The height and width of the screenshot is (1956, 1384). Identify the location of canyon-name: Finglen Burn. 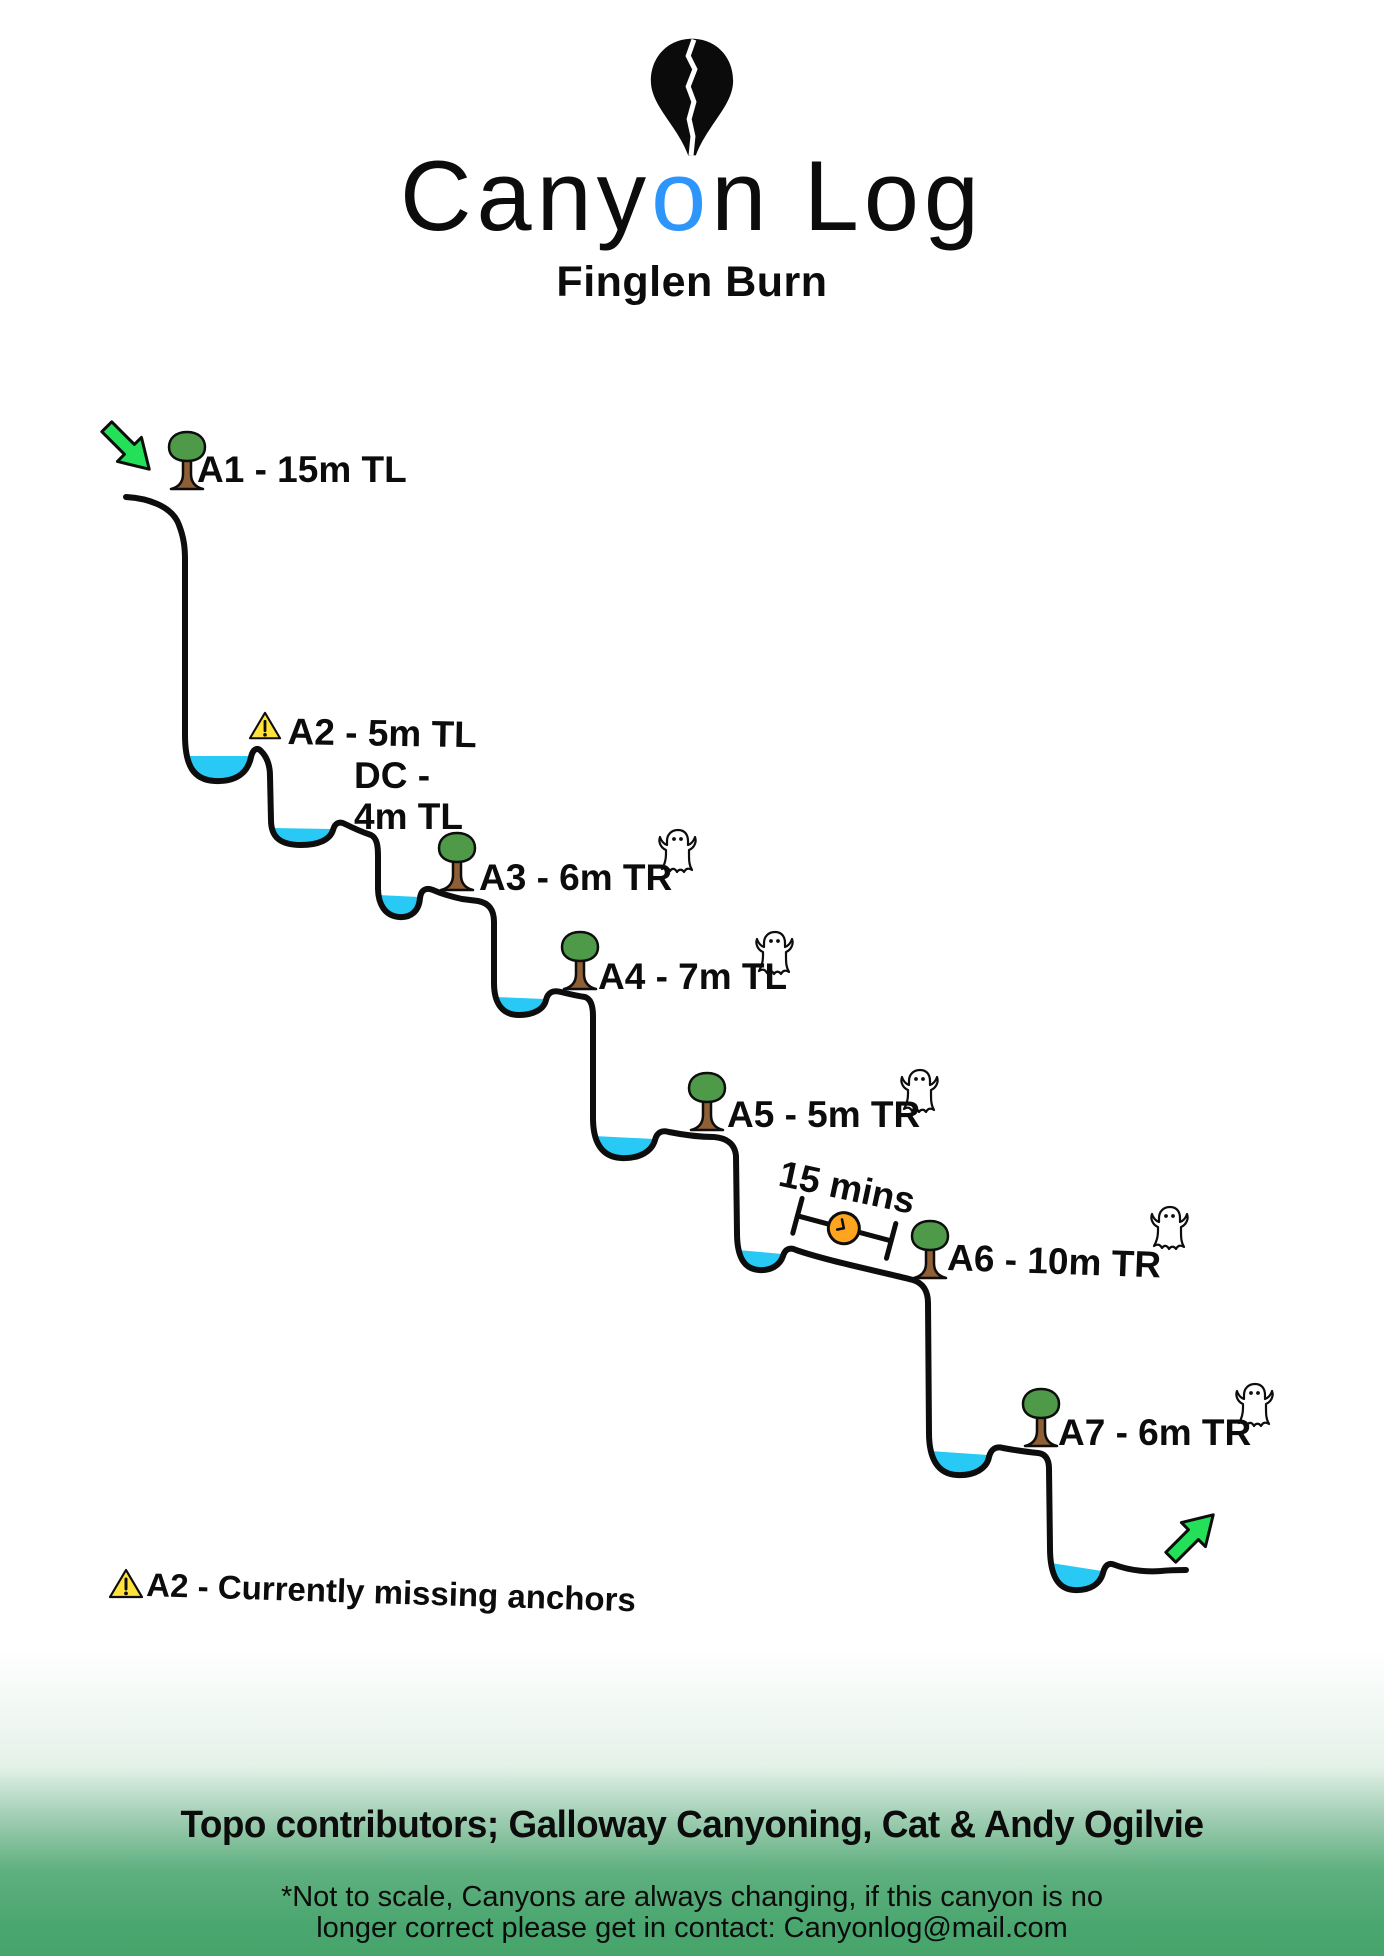
(692, 282).